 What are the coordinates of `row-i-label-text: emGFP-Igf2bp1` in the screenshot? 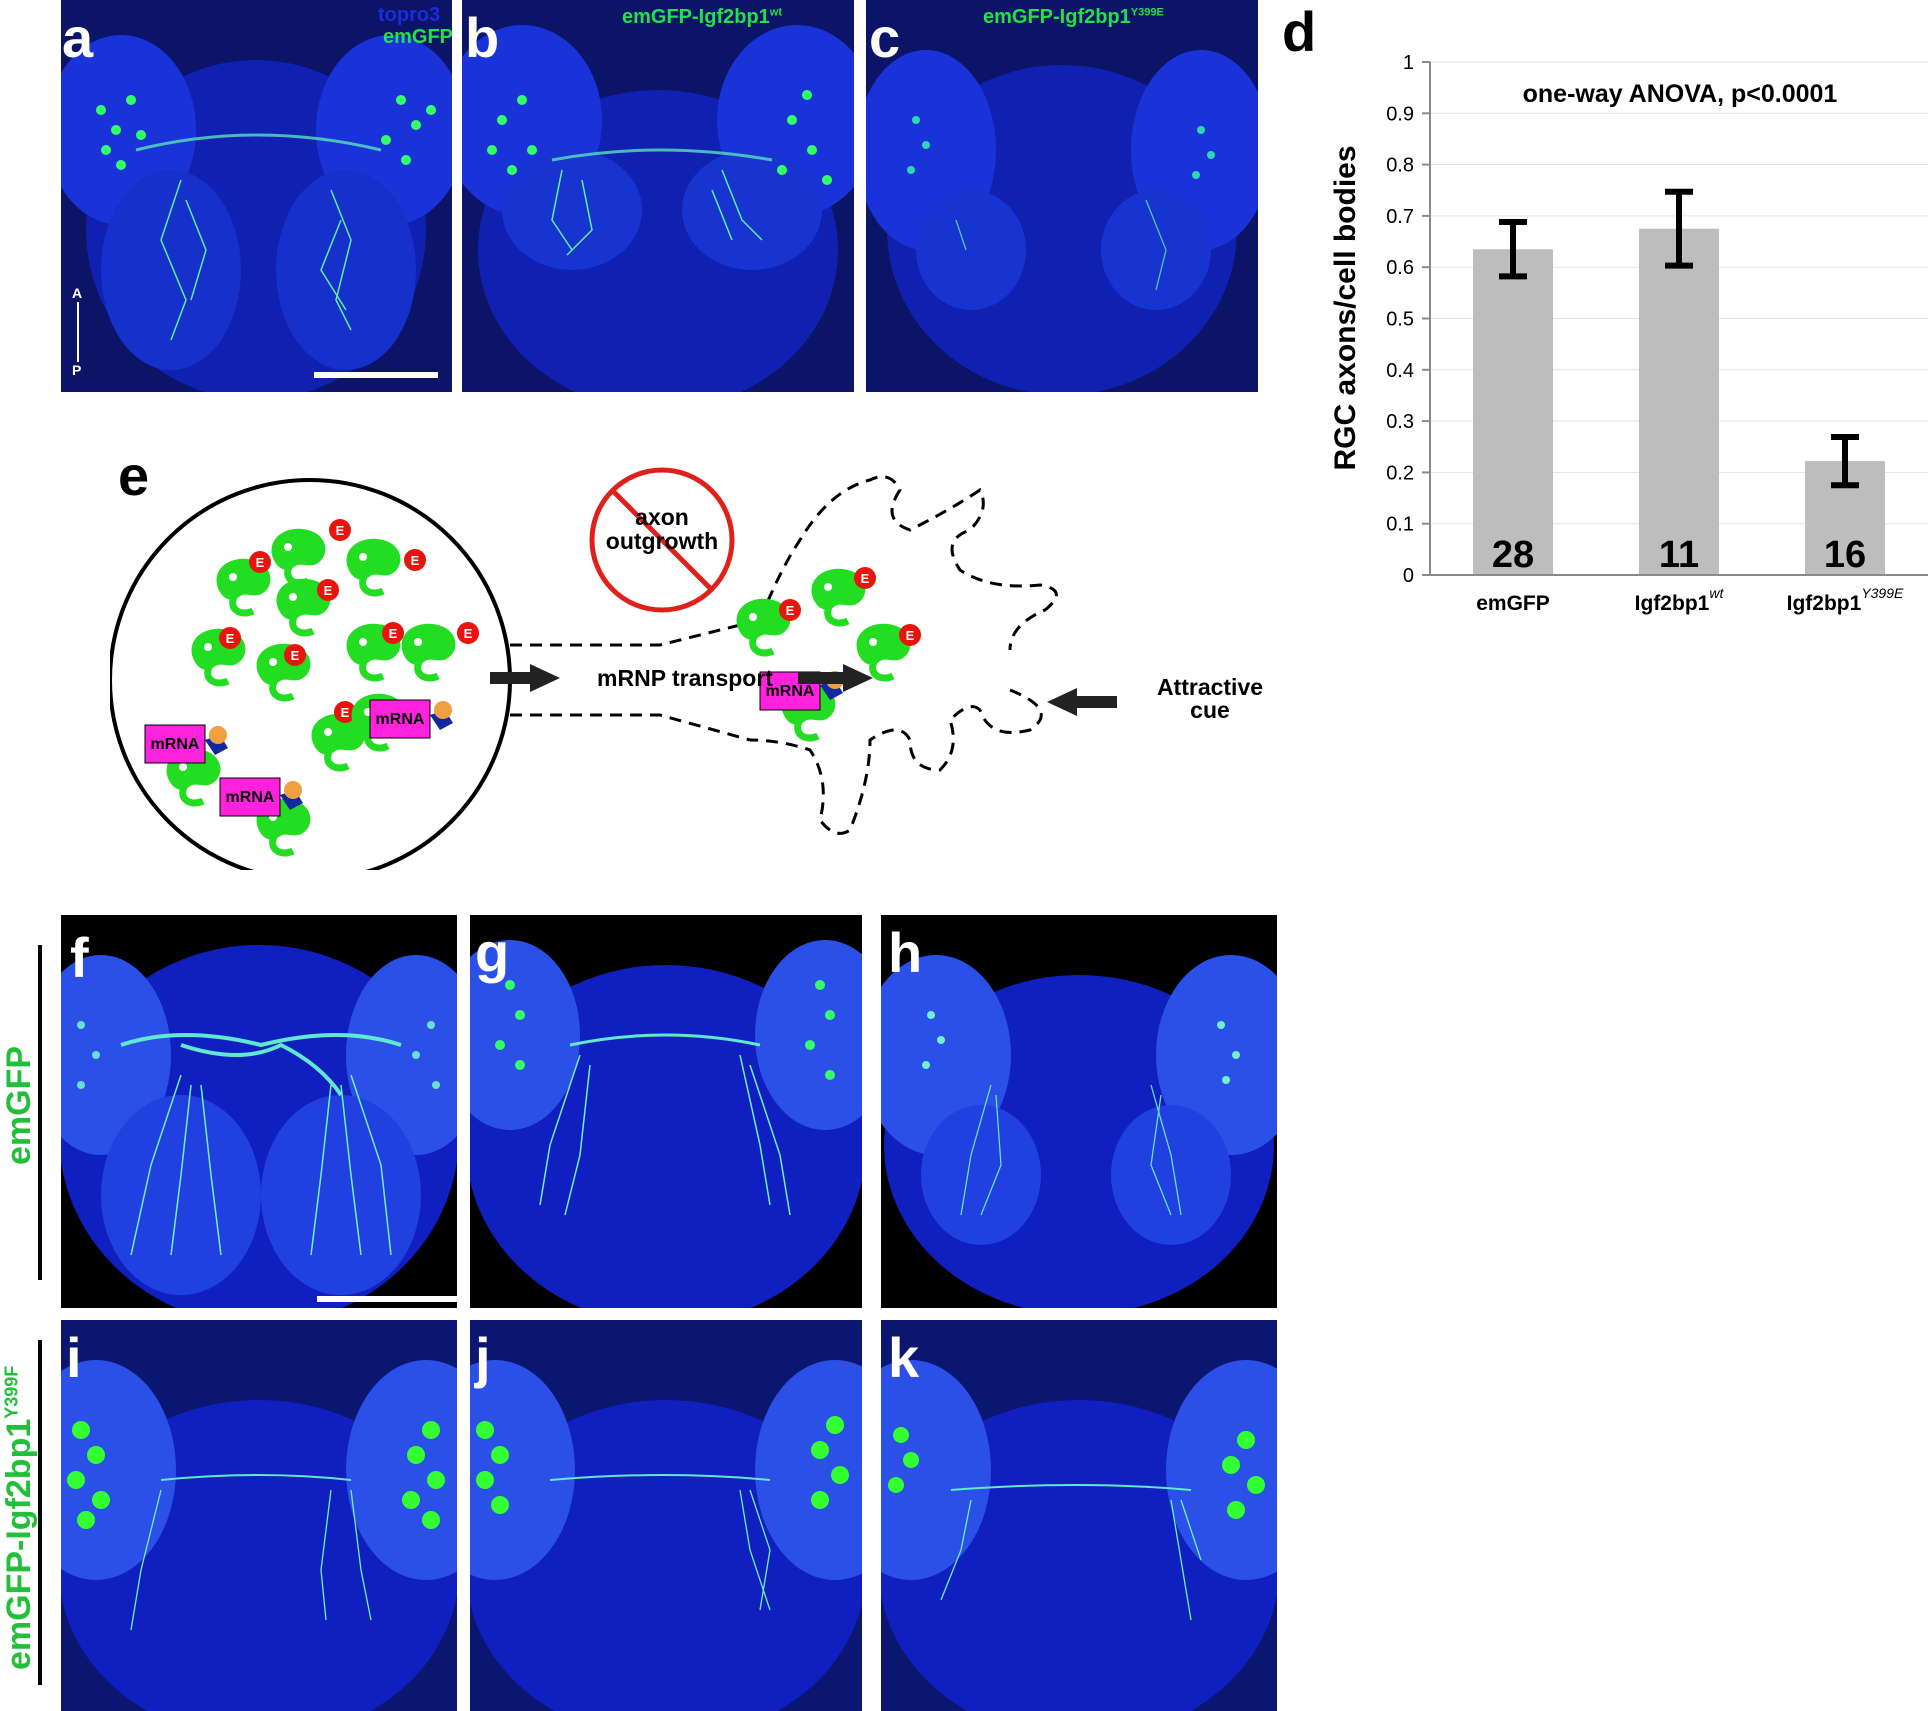 It's located at (19, 1544).